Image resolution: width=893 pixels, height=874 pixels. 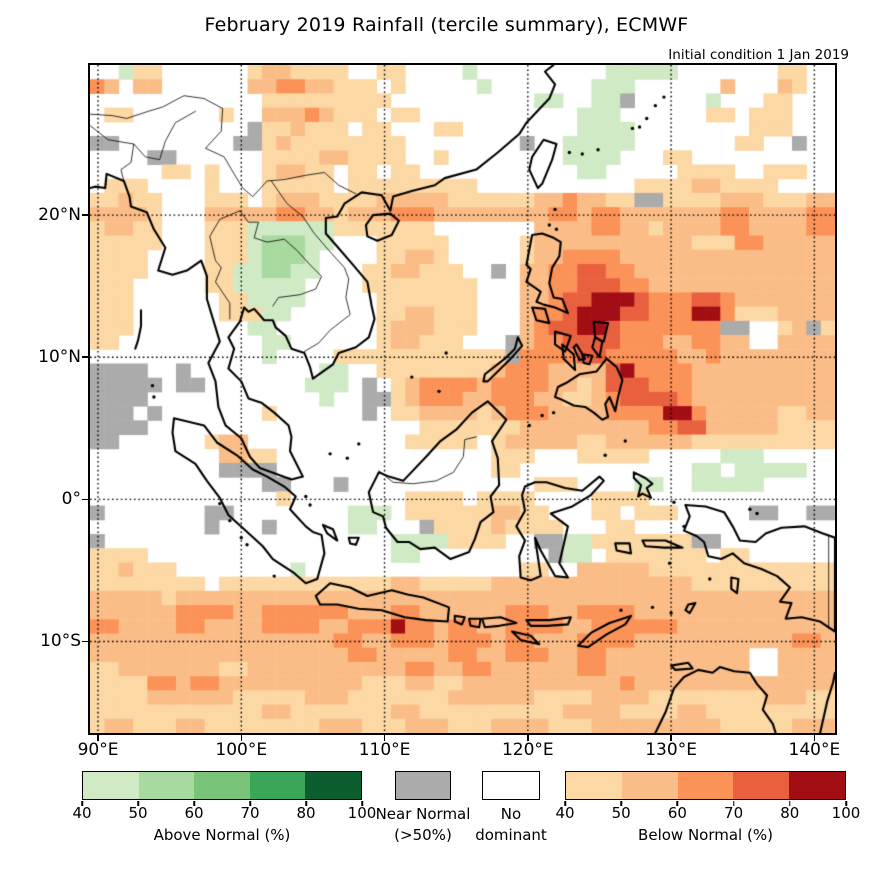 What do you see at coordinates (511, 785) in the screenshot?
I see `no-dominant-swatch` at bounding box center [511, 785].